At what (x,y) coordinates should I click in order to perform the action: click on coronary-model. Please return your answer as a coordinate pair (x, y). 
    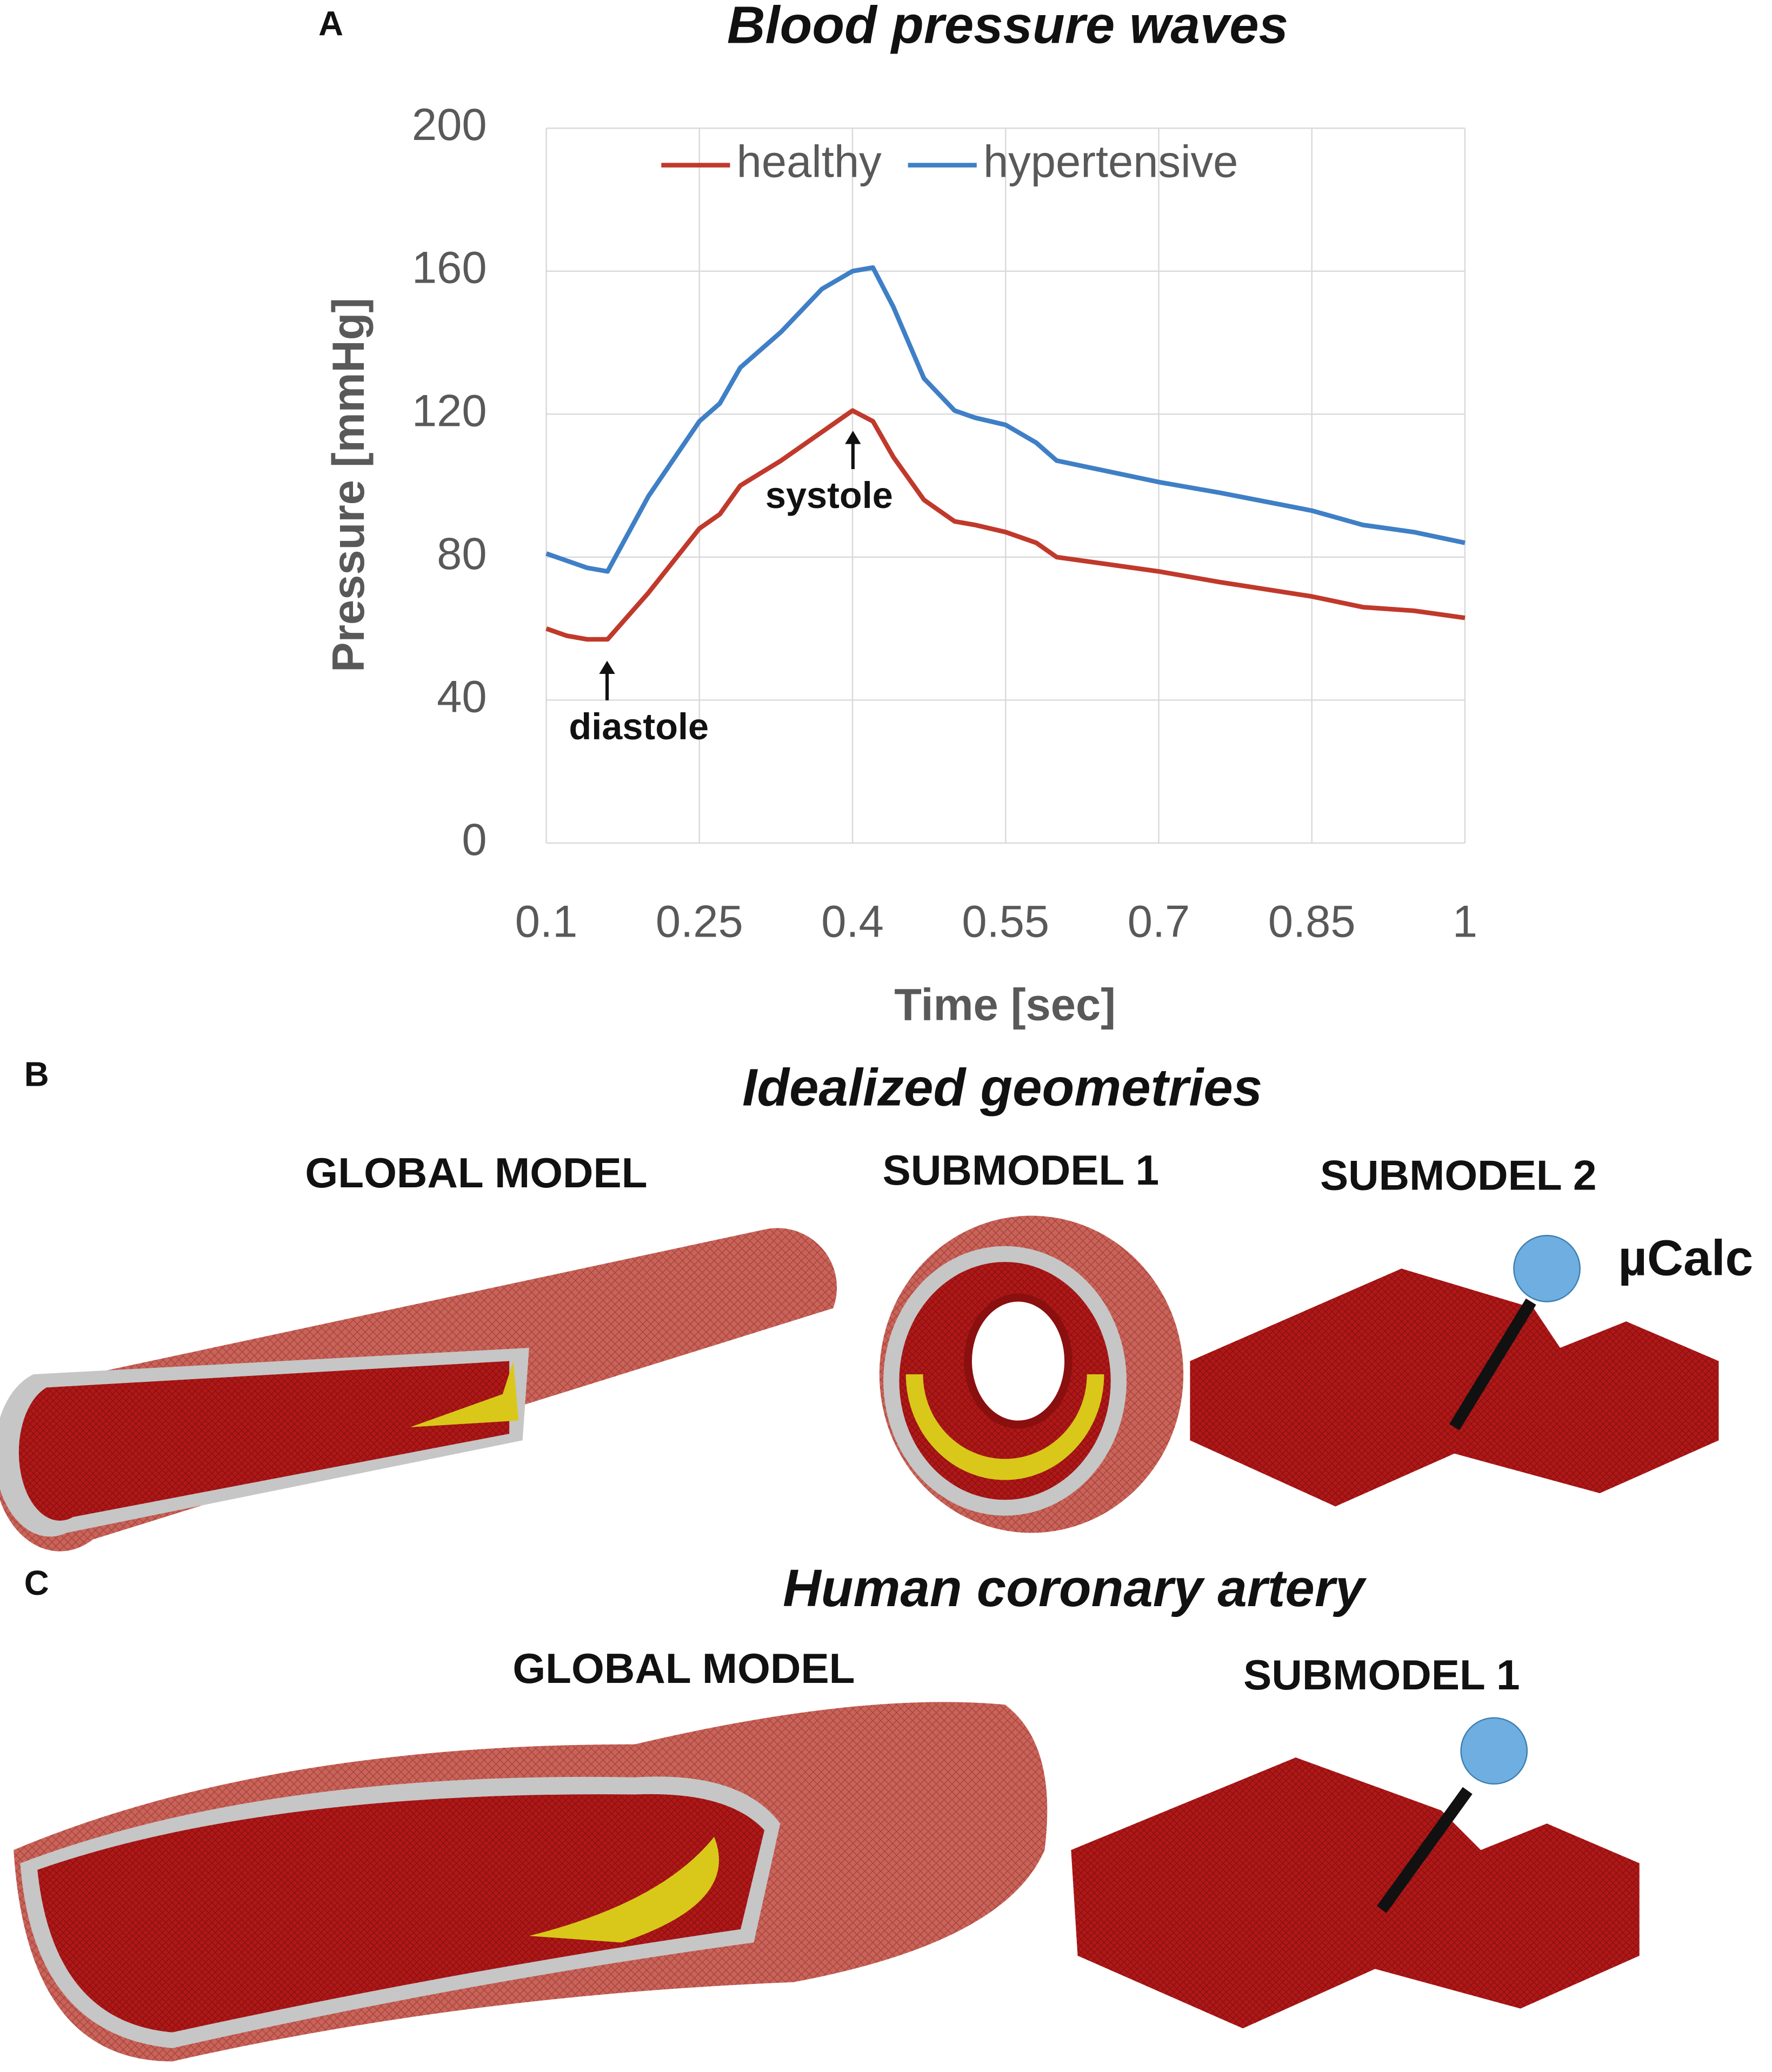
    Looking at the image, I should click on (531, 1882).